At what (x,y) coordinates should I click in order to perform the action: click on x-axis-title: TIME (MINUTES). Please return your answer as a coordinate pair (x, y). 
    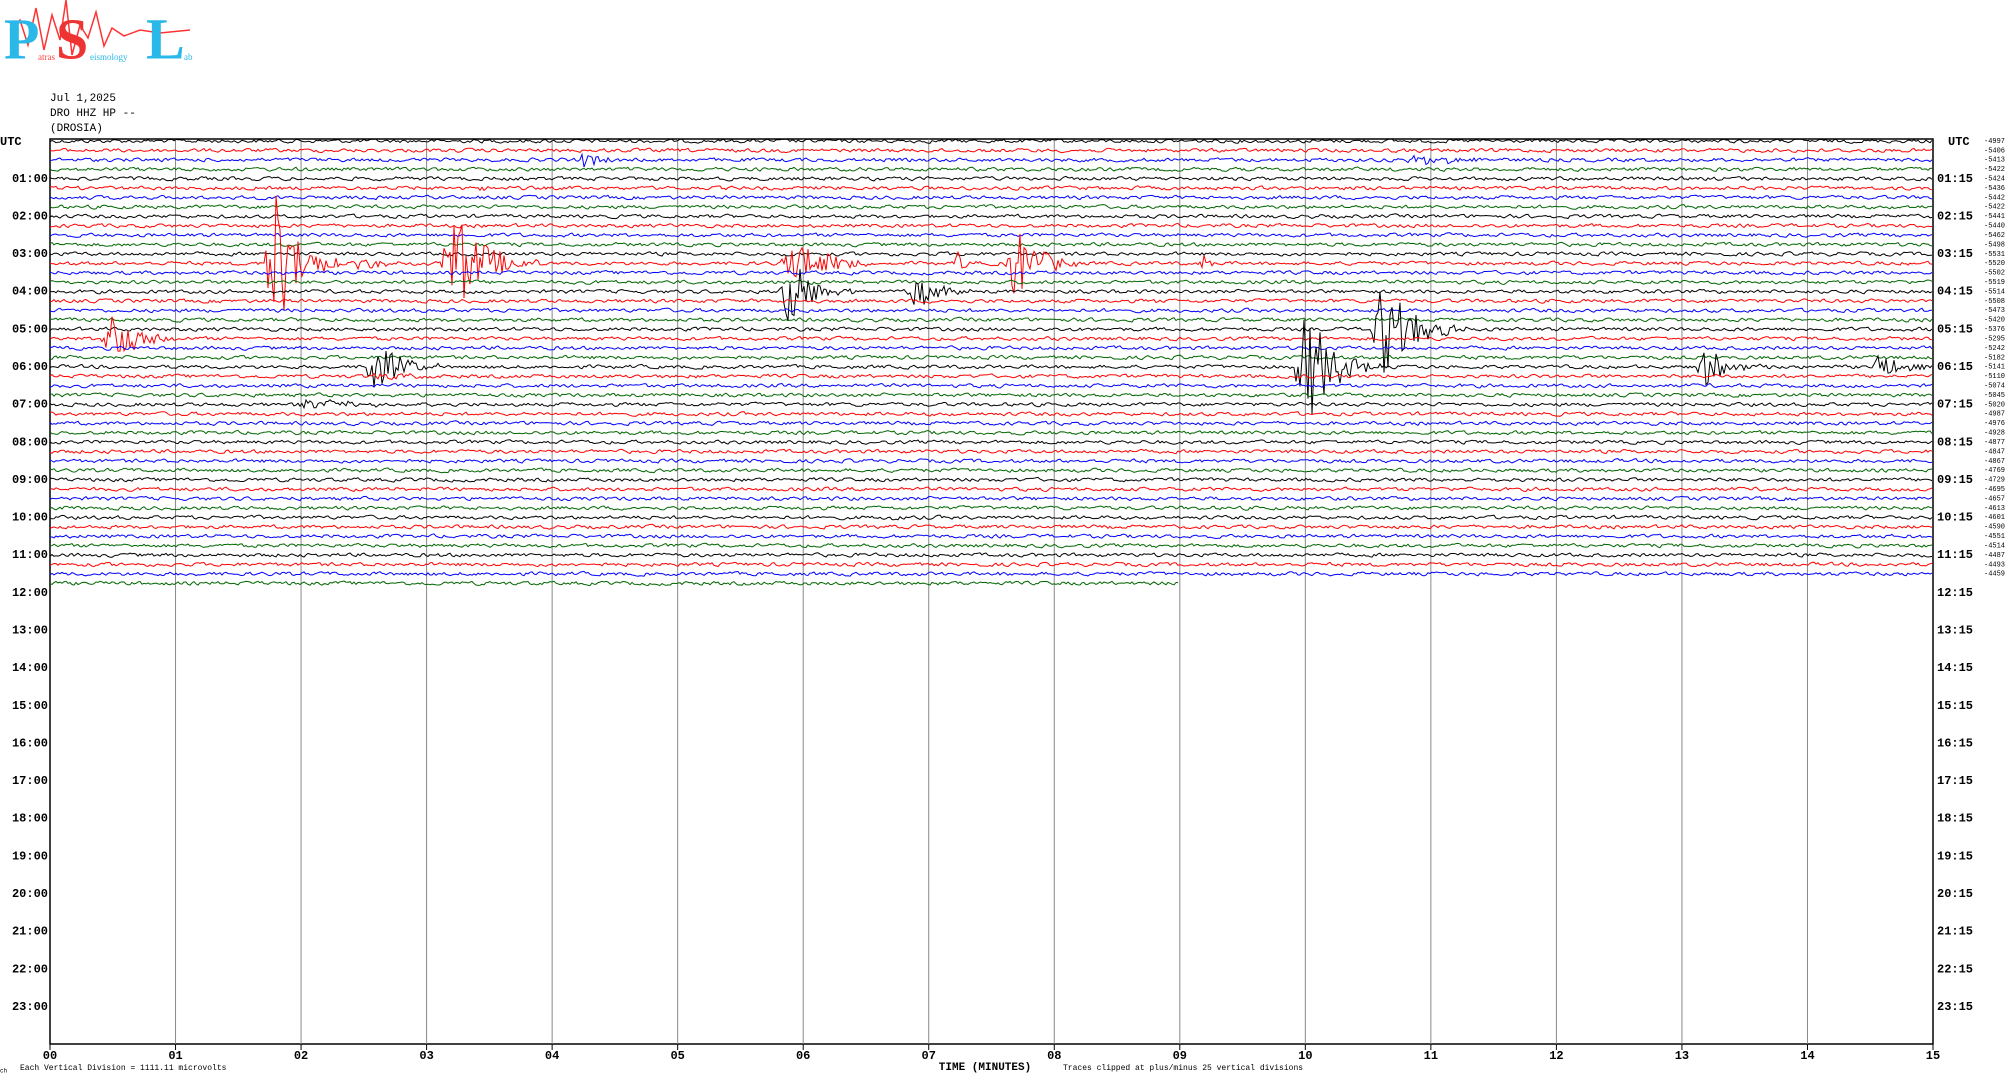
    Looking at the image, I should click on (985, 1068).